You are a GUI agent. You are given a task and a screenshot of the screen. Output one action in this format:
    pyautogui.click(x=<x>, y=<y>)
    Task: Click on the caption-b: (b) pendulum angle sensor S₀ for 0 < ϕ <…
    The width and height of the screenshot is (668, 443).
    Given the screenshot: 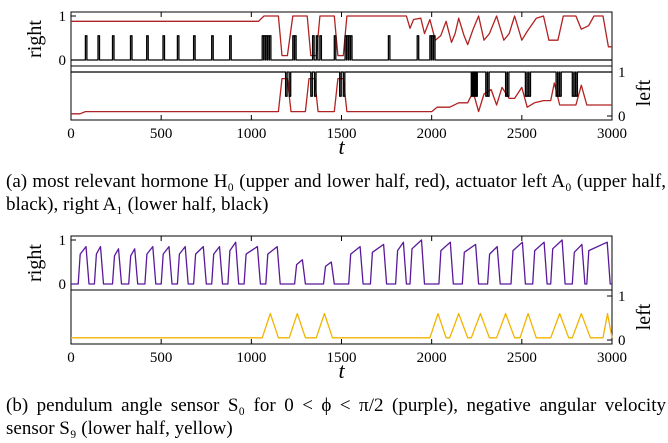 What is the action you would take?
    pyautogui.click(x=336, y=417)
    